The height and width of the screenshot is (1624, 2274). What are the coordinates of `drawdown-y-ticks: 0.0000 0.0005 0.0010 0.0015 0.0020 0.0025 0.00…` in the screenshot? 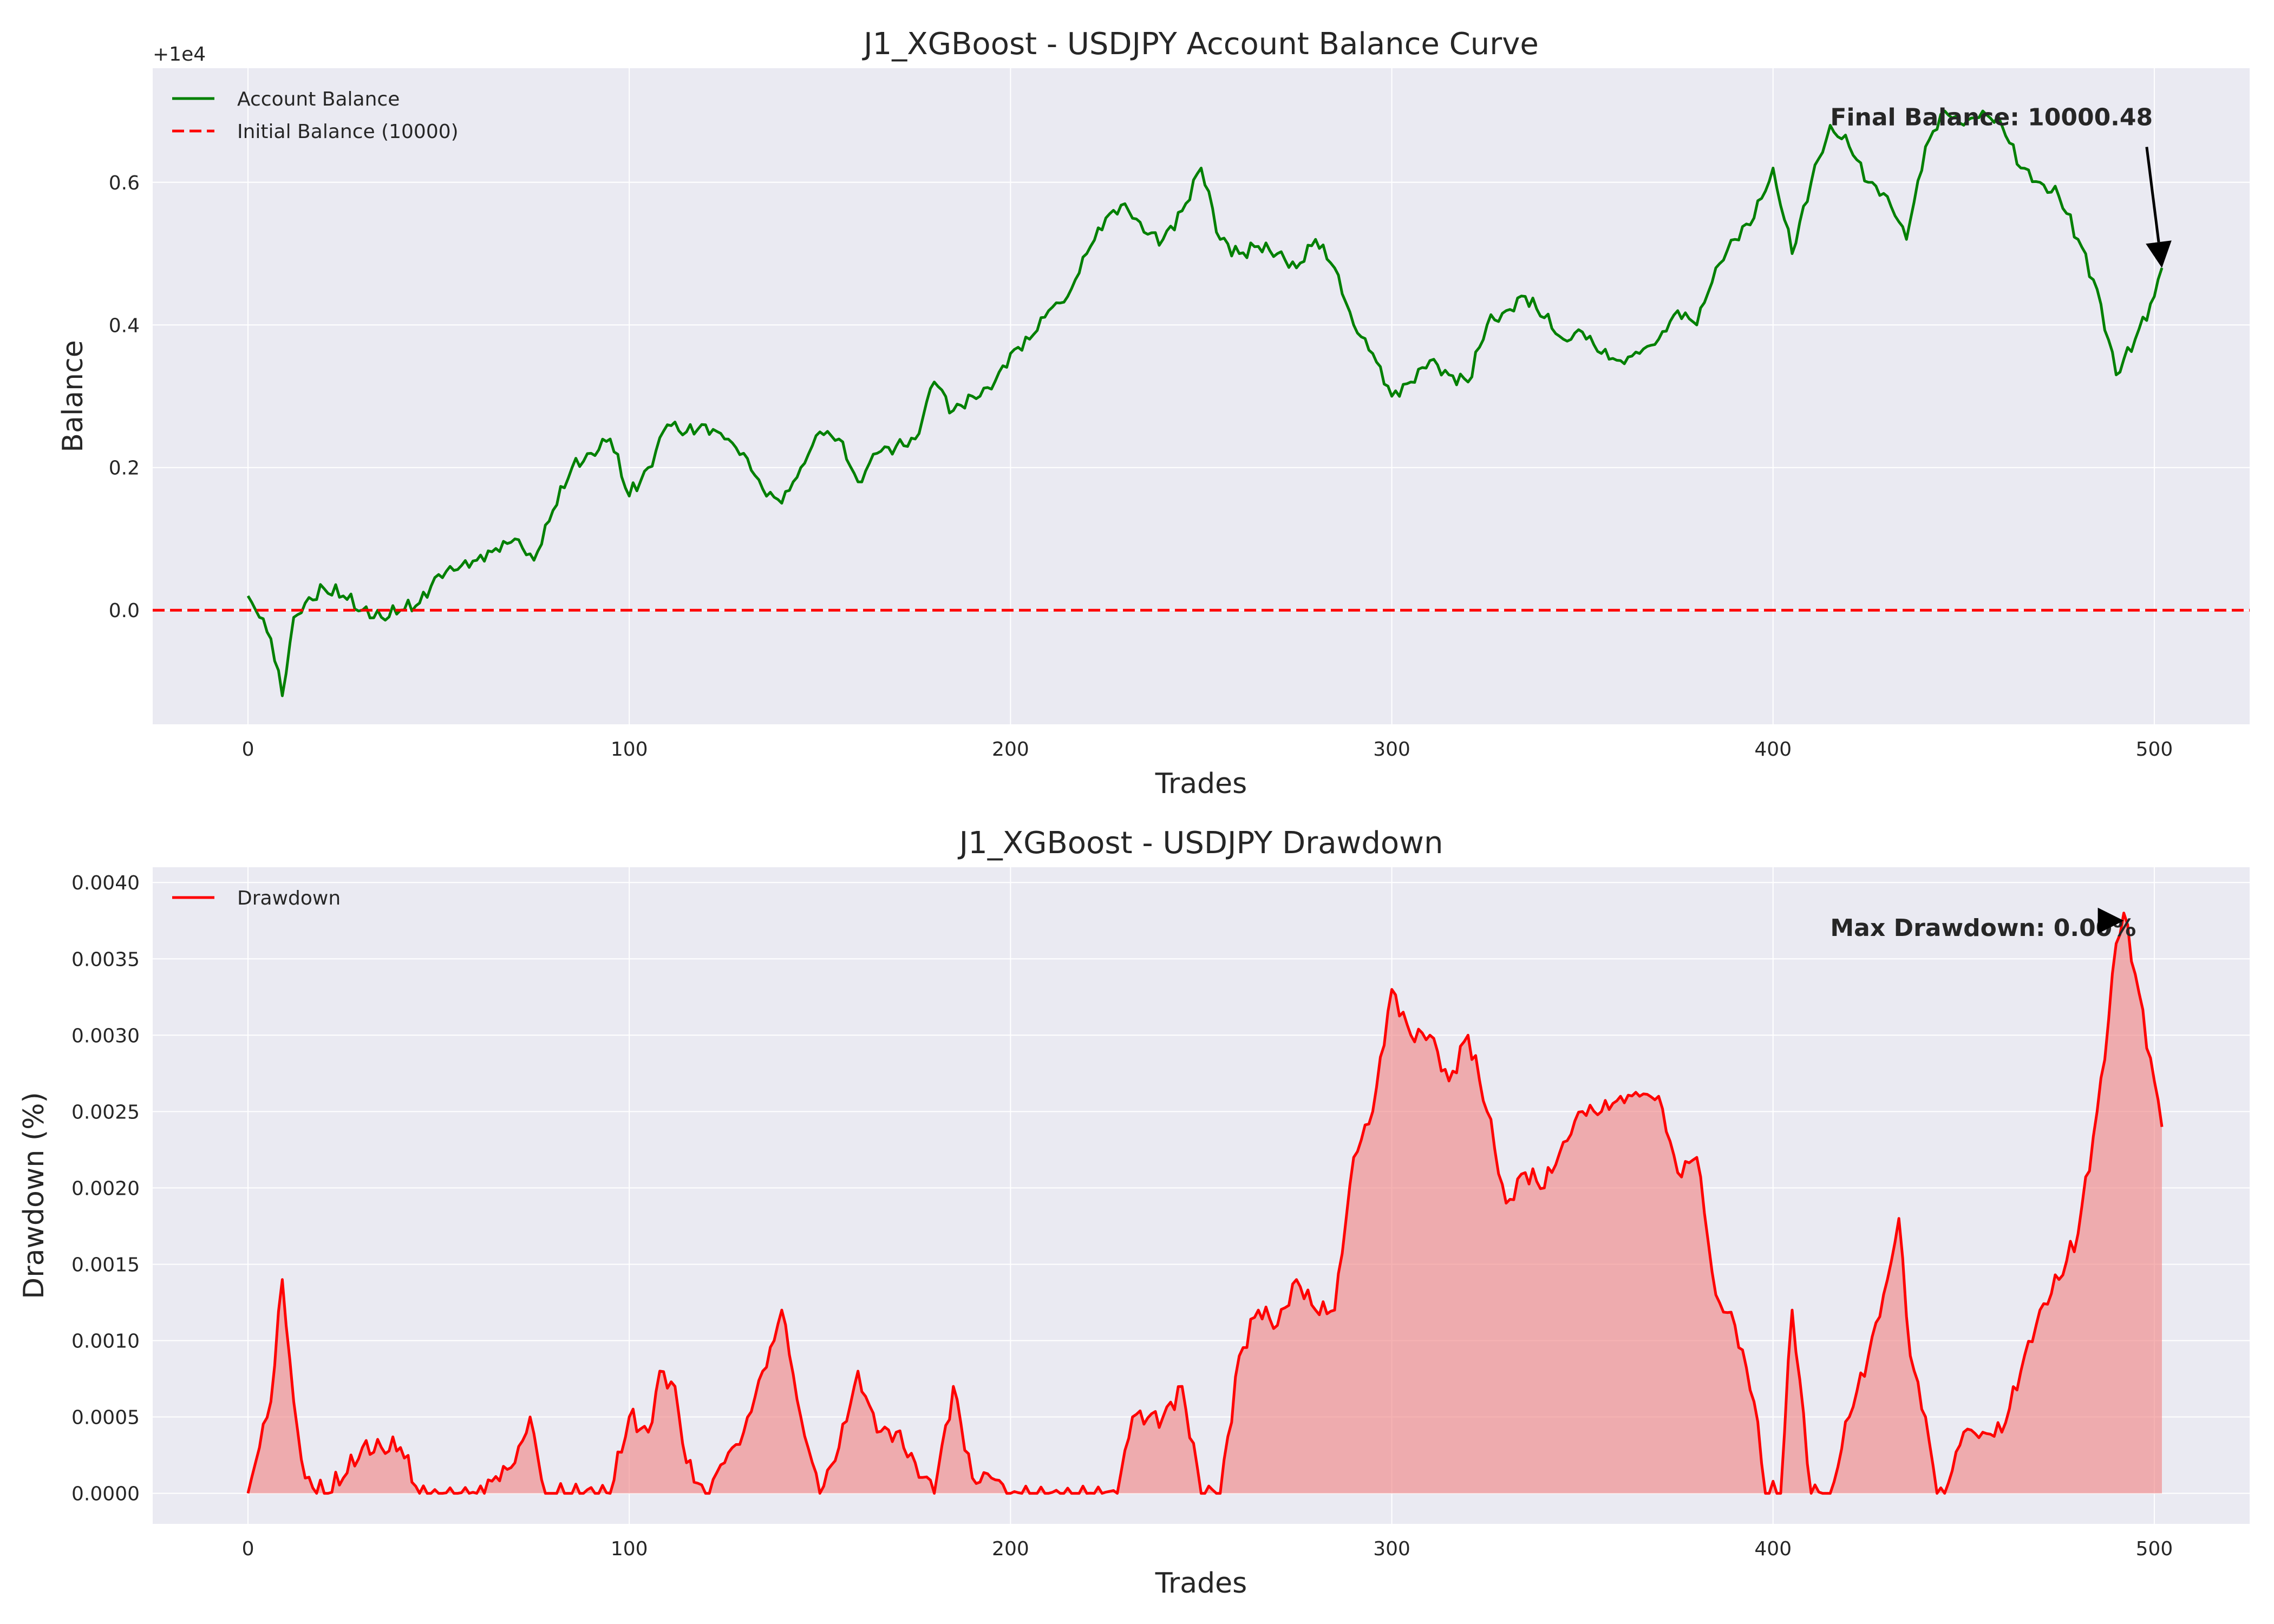 It's located at (106, 1188).